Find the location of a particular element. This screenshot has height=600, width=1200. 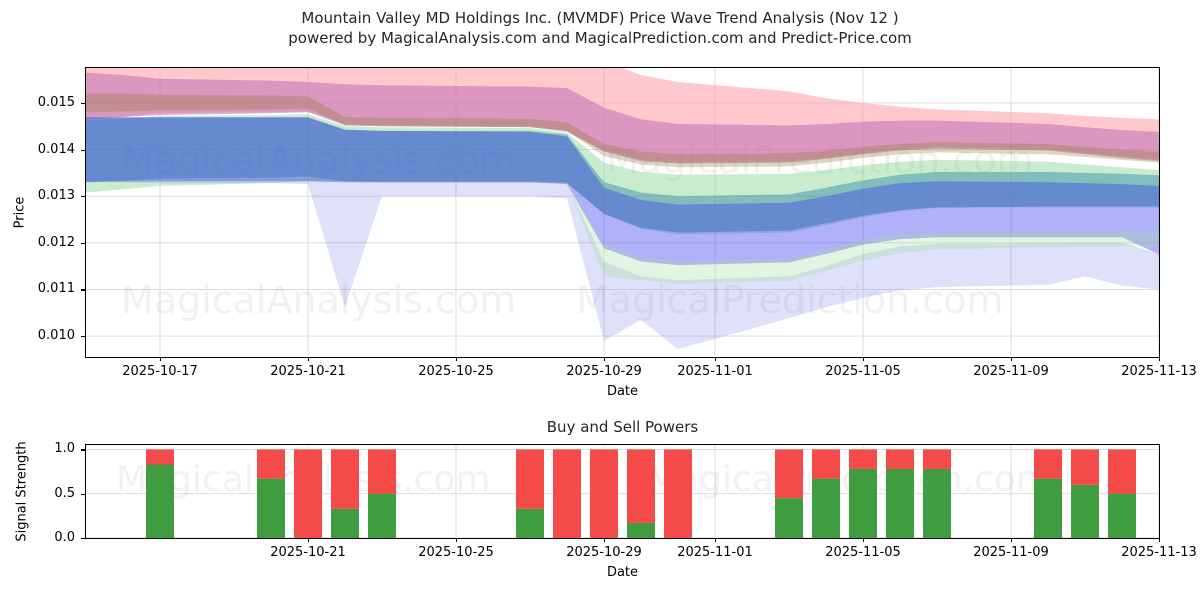

price-chart-x-axis-title: Date is located at coordinates (622, 391).